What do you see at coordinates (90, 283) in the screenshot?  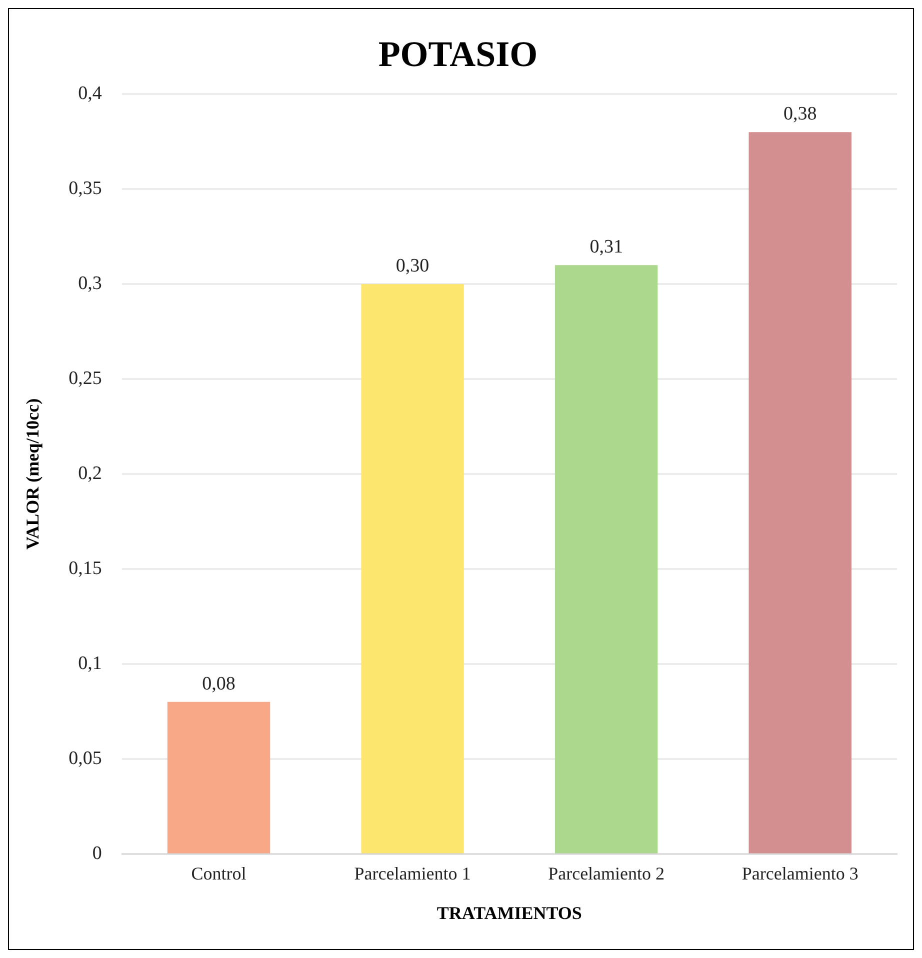 I see `y-tick-label: 0,3` at bounding box center [90, 283].